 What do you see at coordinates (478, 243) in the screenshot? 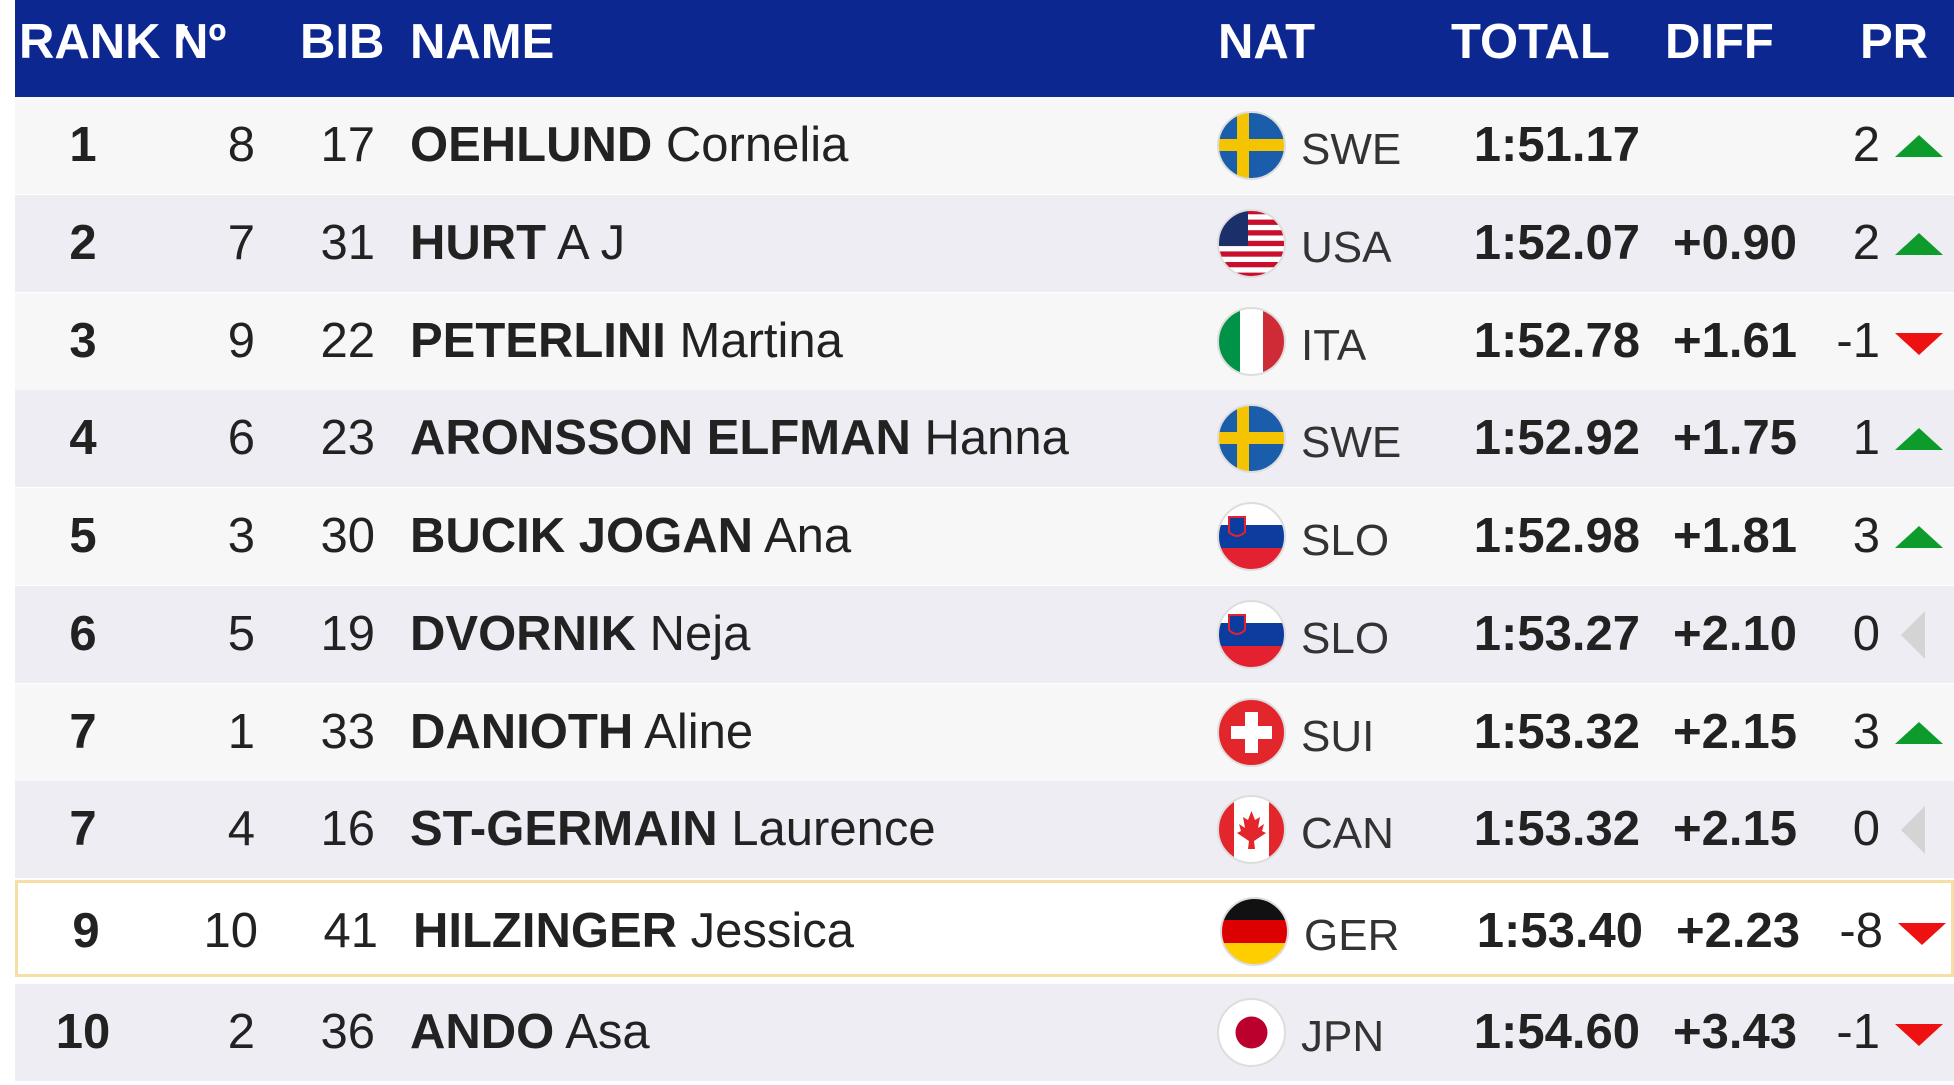
I see `last-name: HURT` at bounding box center [478, 243].